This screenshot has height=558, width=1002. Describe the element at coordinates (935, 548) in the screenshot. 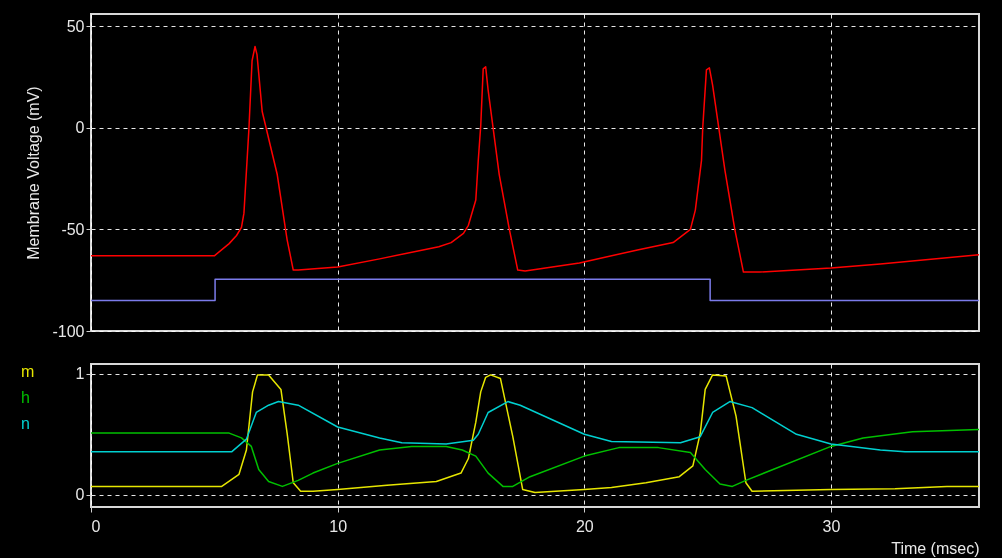

I see `x-axis-title: Time (msec)` at that location.